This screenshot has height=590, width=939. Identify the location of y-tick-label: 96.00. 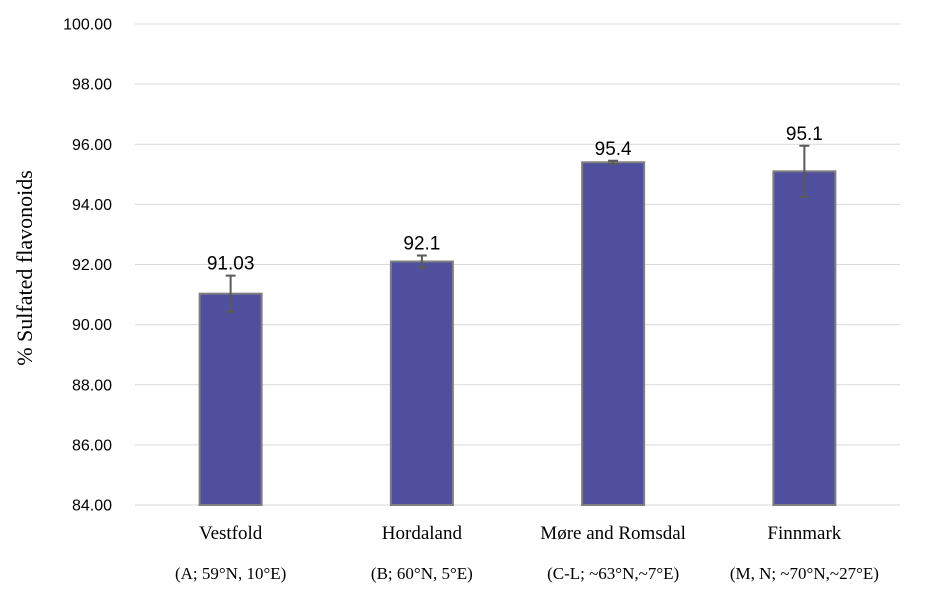
(92, 145).